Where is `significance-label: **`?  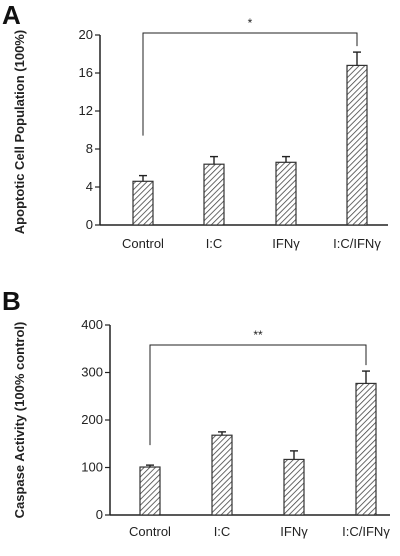
significance-label: ** is located at coordinates (258, 335).